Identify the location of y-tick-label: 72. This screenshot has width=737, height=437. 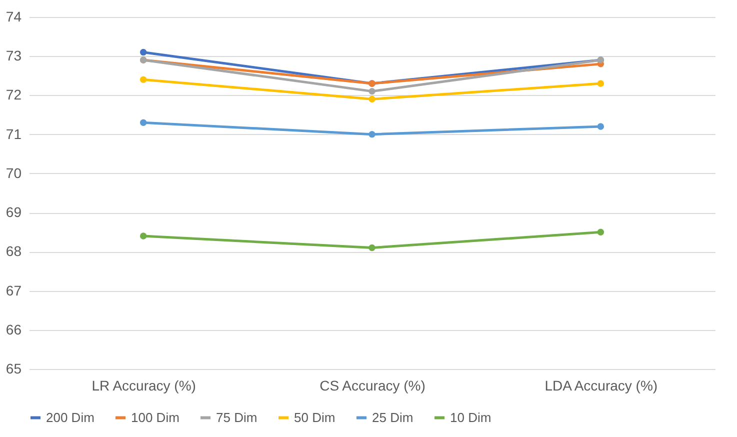
(14, 94).